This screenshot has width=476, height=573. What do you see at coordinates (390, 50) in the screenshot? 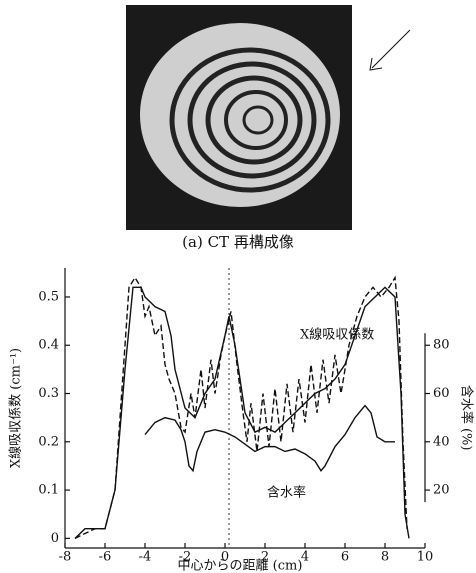
I see `arrow` at bounding box center [390, 50].